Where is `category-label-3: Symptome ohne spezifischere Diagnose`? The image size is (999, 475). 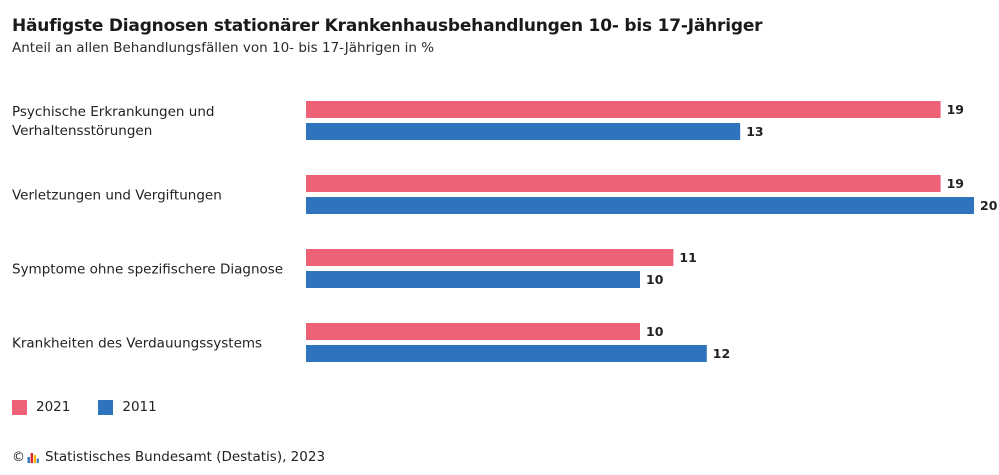
category-label-3: Symptome ohne spezifischere Diagnose is located at coordinates (147, 270).